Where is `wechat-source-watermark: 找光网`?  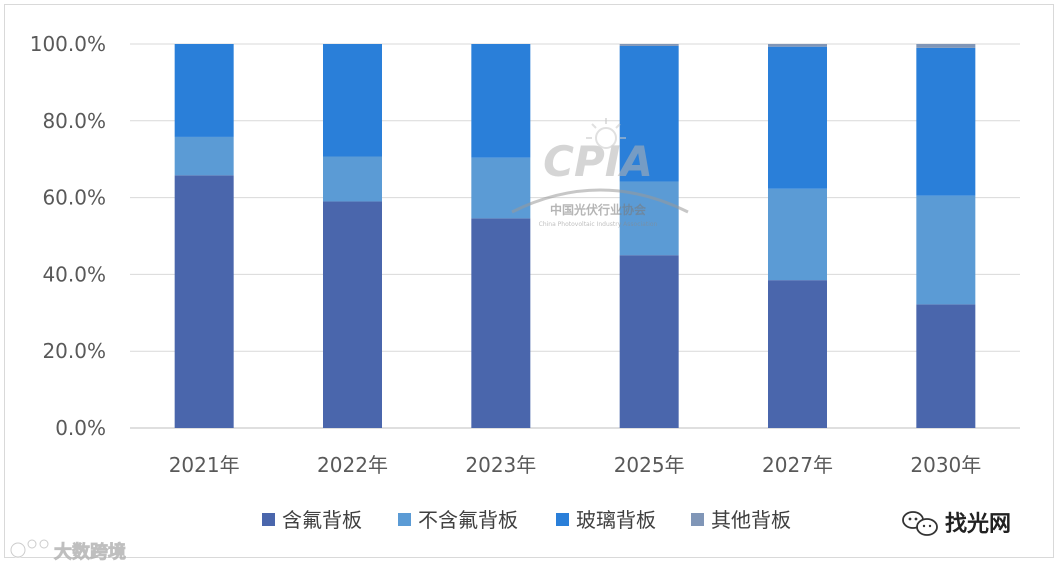
wechat-source-watermark: 找光网 is located at coordinates (956, 524).